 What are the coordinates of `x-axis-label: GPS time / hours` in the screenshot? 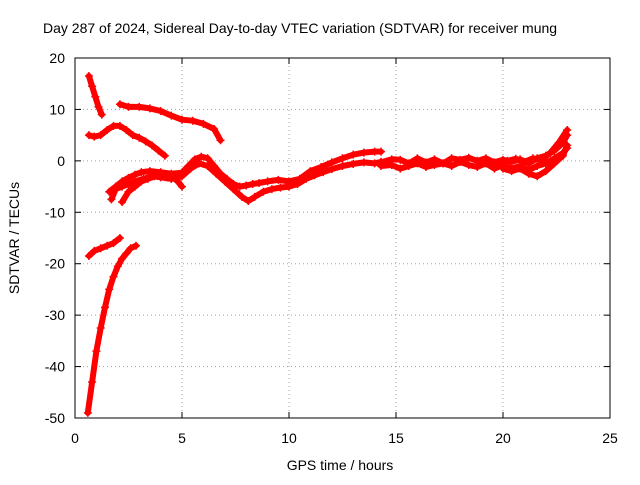 It's located at (340, 465).